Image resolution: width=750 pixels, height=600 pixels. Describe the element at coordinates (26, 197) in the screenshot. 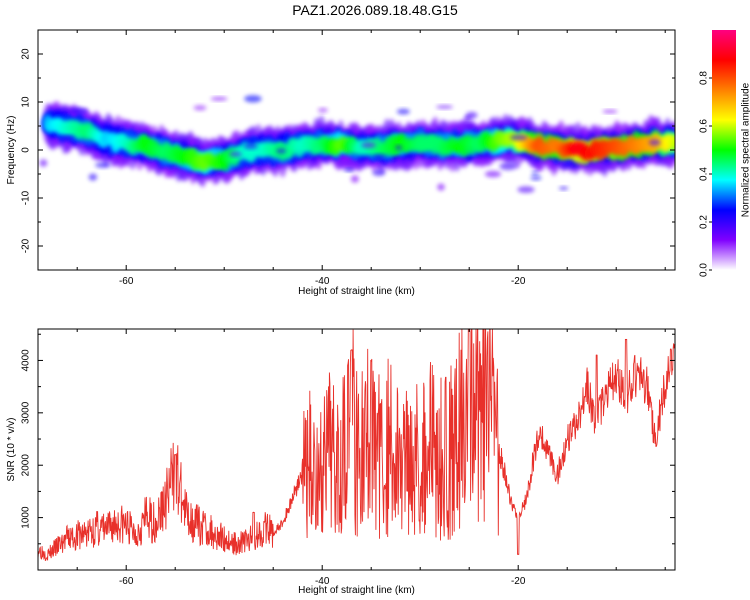

I see `y-tick-label: -10` at that location.